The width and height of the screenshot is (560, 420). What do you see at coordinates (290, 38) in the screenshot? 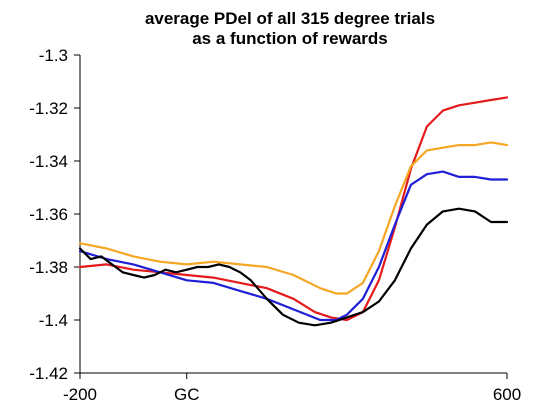
I see `chart-title-line-2: as a function of rewards` at bounding box center [290, 38].